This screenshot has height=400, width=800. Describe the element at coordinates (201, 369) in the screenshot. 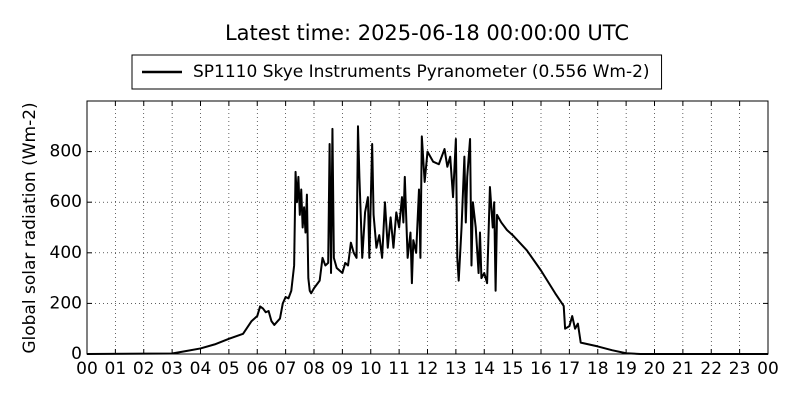

I see `x-tick-label: 04` at that location.